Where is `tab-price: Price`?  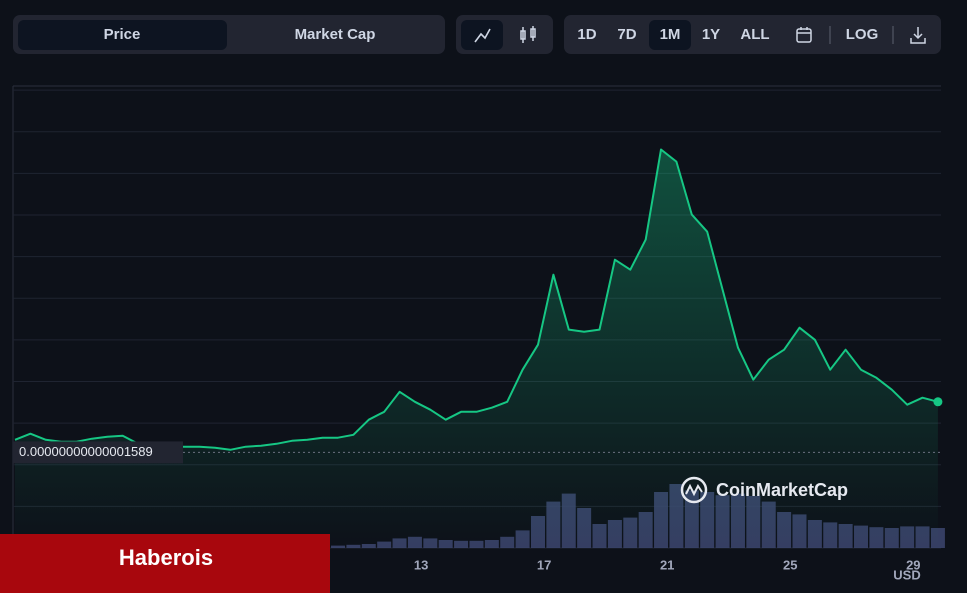 tab-price: Price is located at coordinates (122, 34).